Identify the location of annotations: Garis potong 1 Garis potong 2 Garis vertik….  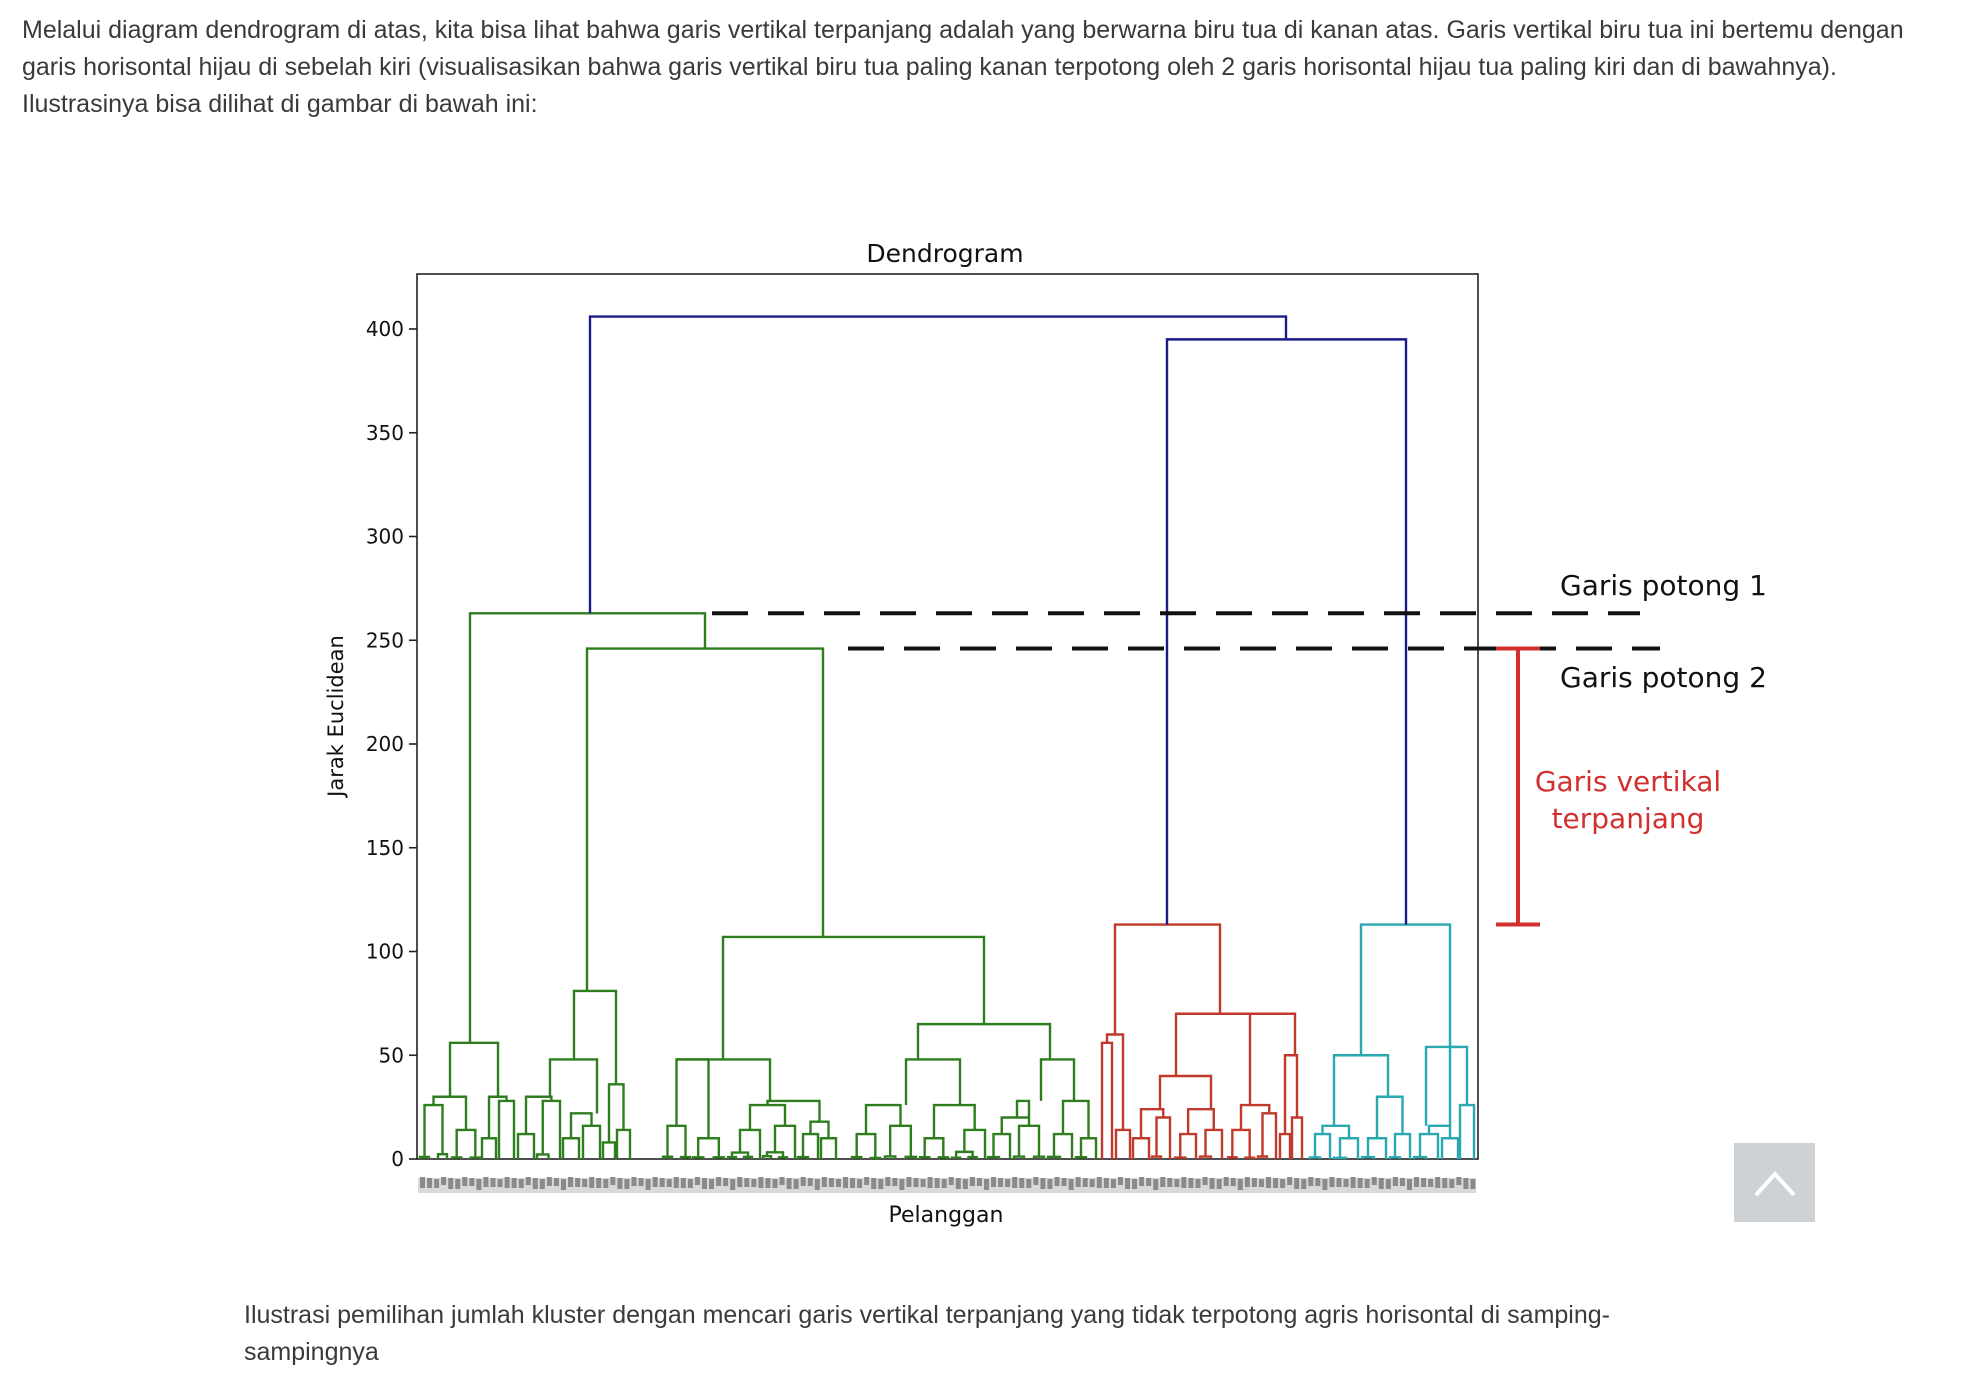
(1239, 748).